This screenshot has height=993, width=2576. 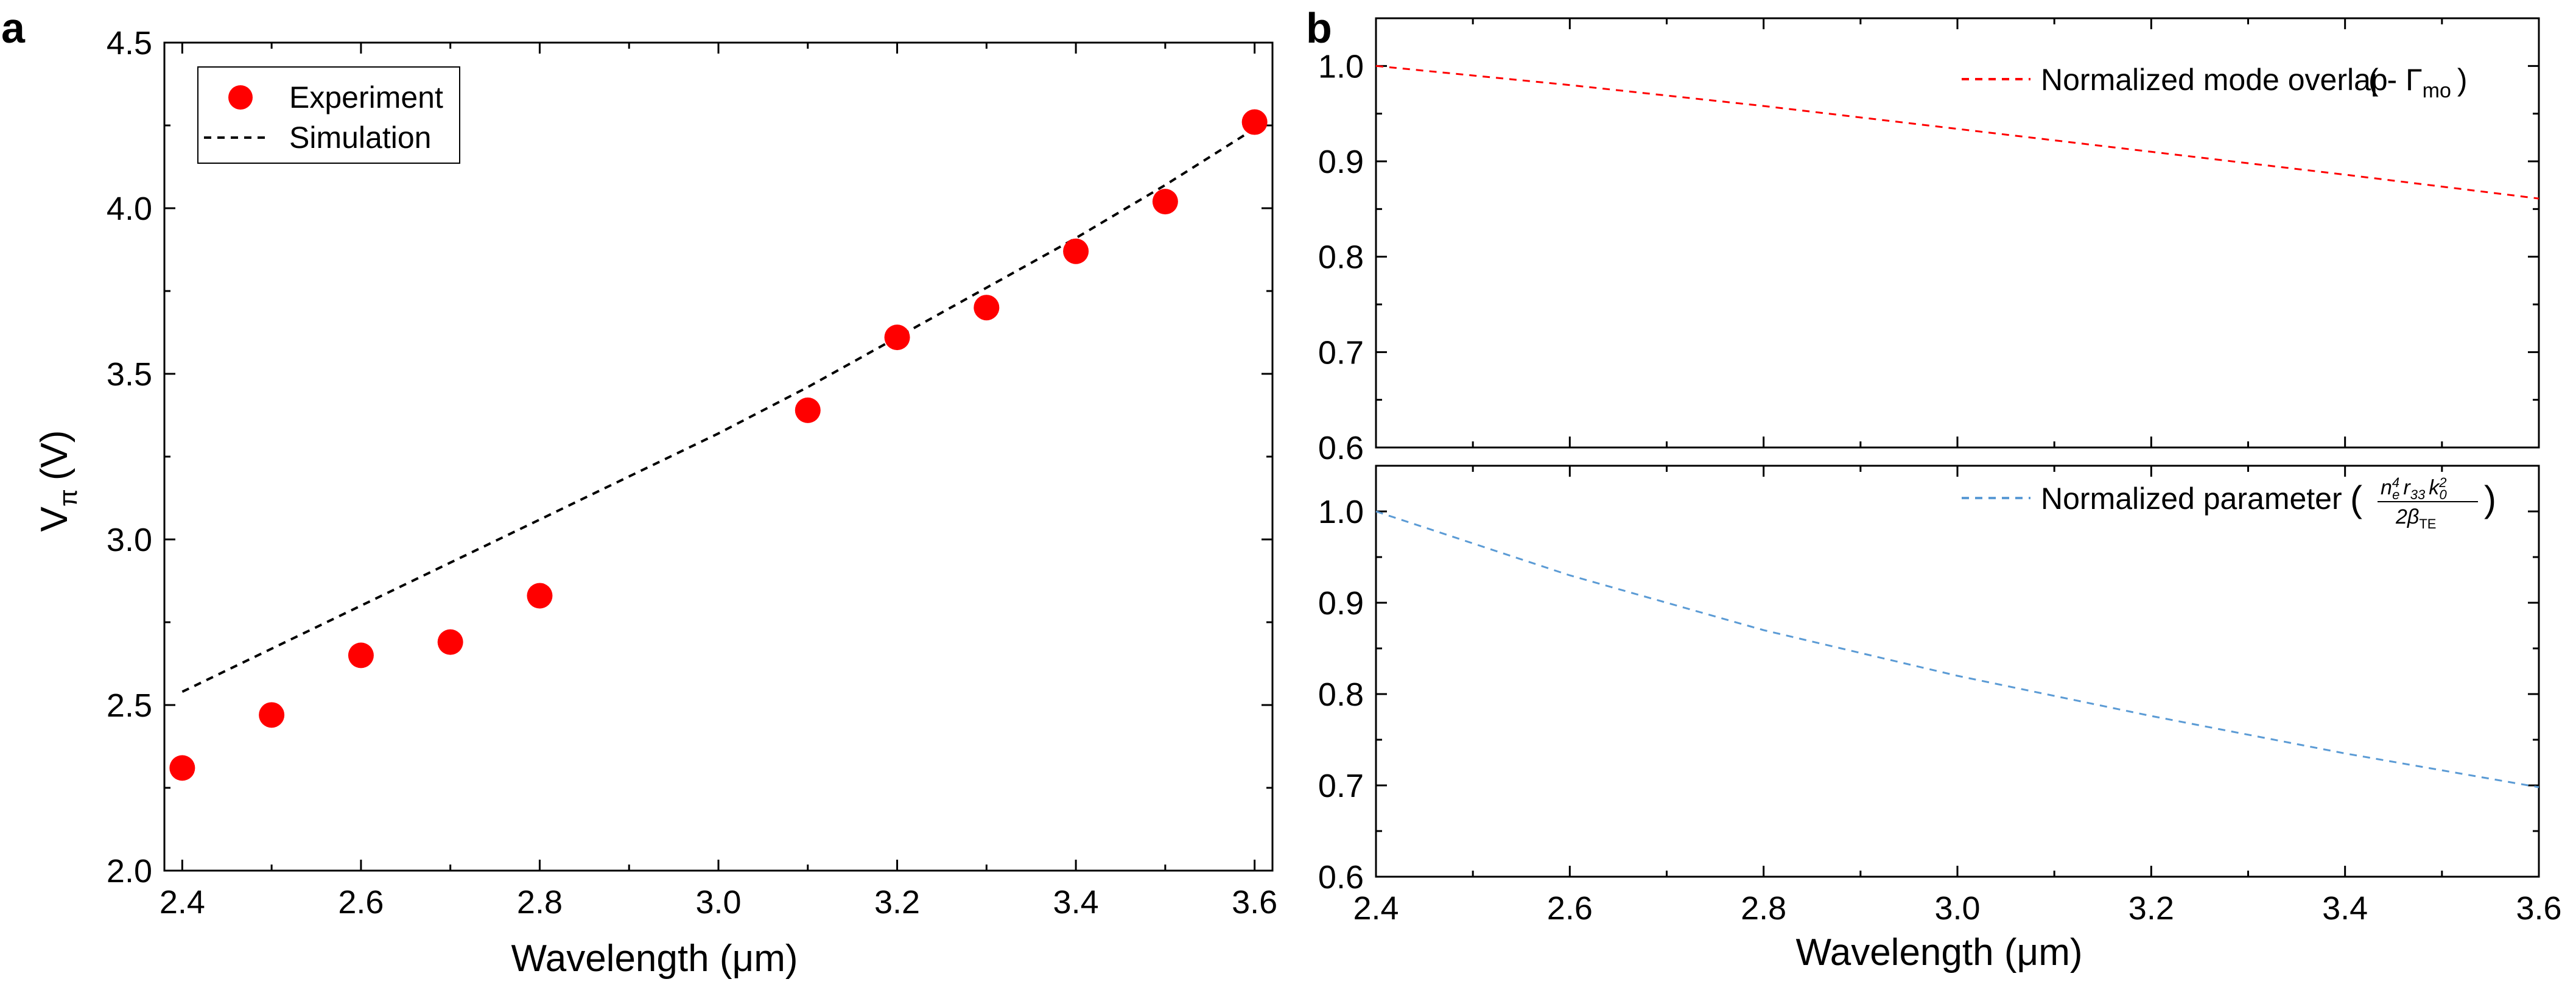 I want to click on mode-overlap-line, so click(x=1957, y=132).